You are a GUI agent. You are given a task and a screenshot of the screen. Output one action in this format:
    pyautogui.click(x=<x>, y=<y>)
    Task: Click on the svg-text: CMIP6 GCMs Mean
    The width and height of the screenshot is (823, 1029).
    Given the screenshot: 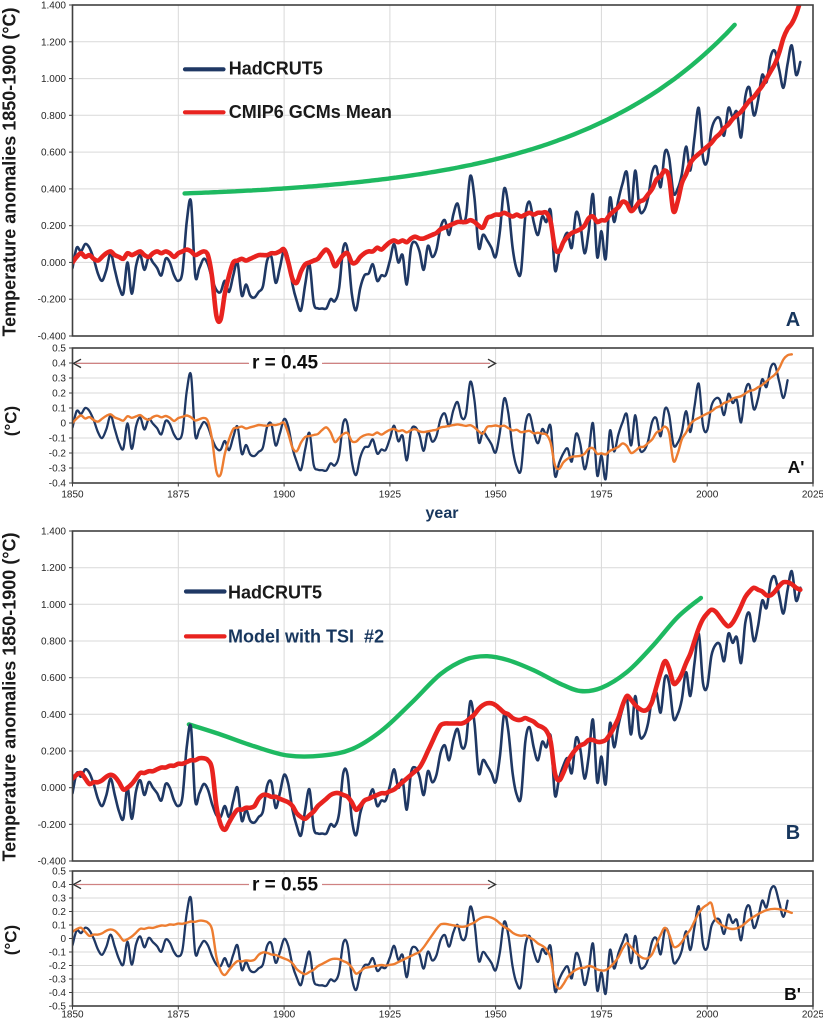 What is the action you would take?
    pyautogui.click(x=310, y=112)
    